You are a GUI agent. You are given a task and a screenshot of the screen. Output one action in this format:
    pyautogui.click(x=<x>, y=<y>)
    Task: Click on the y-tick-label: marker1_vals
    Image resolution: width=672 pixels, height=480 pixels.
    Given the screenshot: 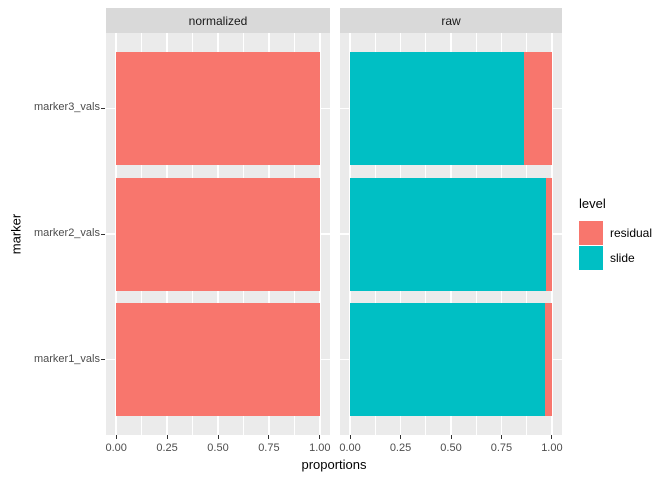 What is the action you would take?
    pyautogui.click(x=66, y=358)
    